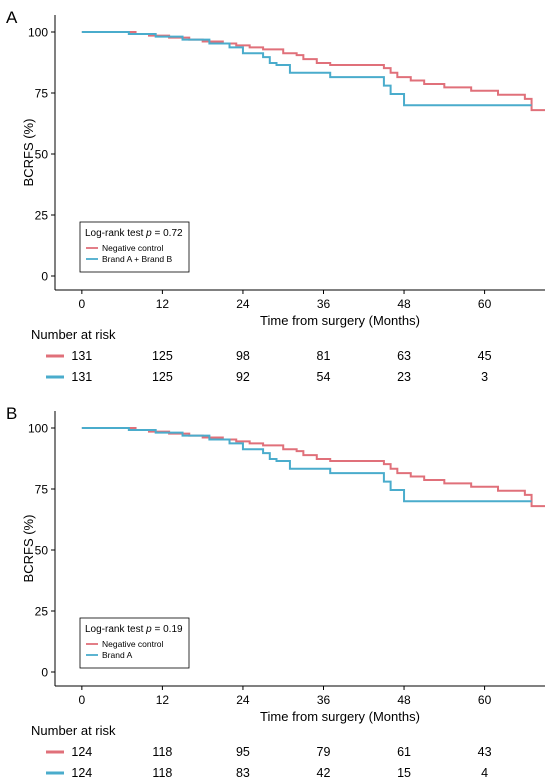  Describe the element at coordinates (12, 17) in the screenshot. I see `panel-label: A` at that location.